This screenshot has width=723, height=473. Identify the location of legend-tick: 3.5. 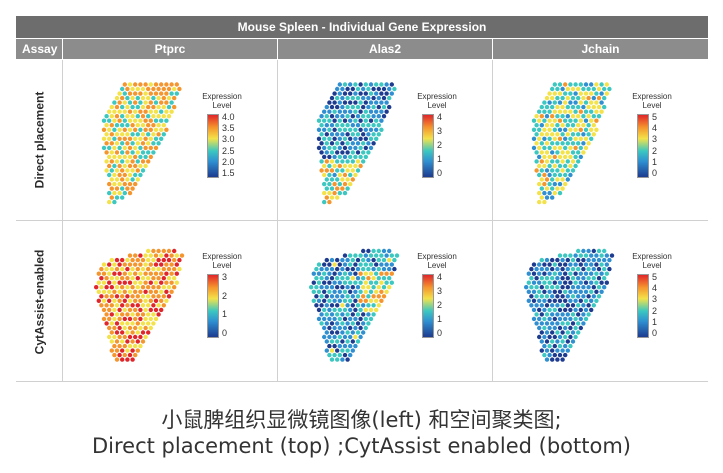
(228, 128).